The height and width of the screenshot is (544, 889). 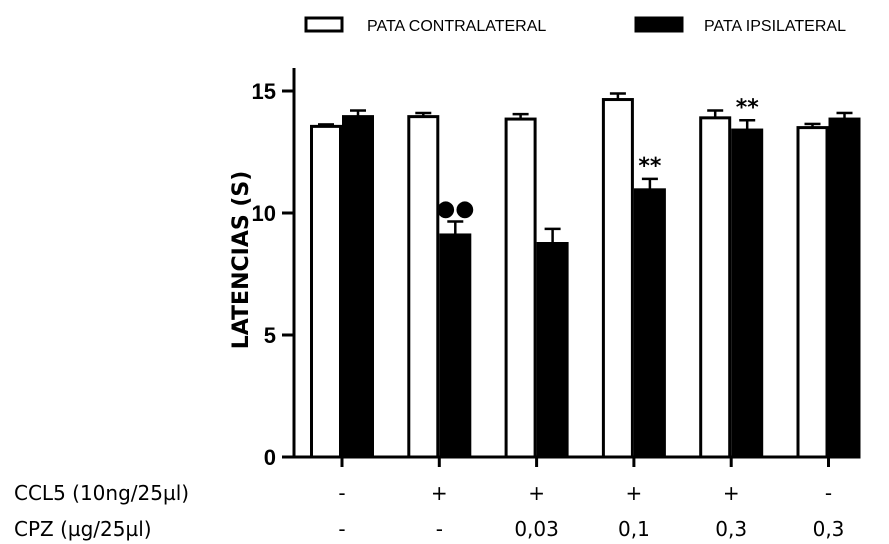 What do you see at coordinates (83, 529) in the screenshot?
I see `condition-label-cpz: CPZ (µg/25µl)` at bounding box center [83, 529].